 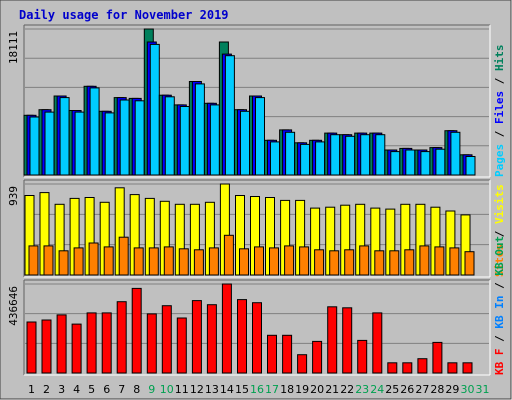 I want to click on x-tick-label: 18, so click(x=287, y=389).